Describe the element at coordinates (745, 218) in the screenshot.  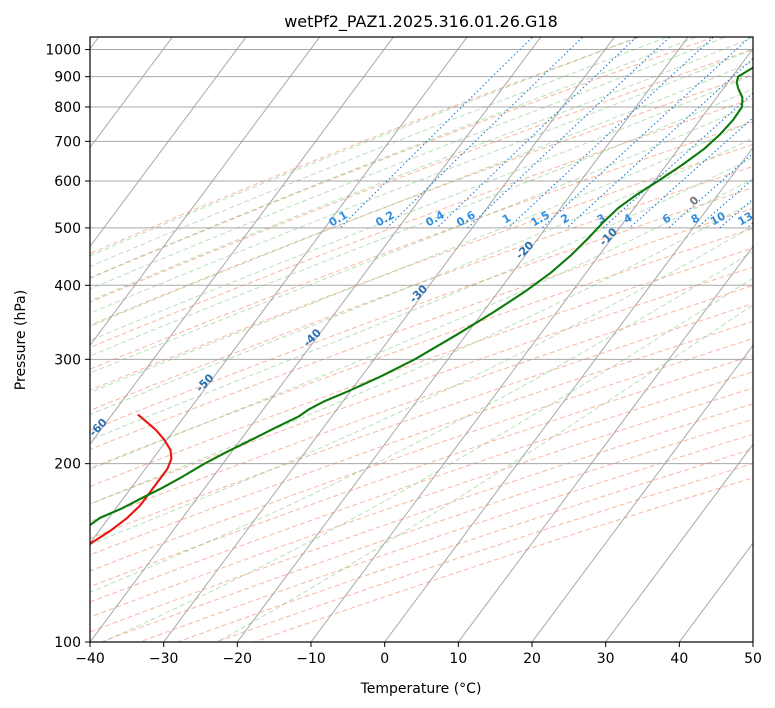
I see `mixing-ratio-label: 13` at that location.